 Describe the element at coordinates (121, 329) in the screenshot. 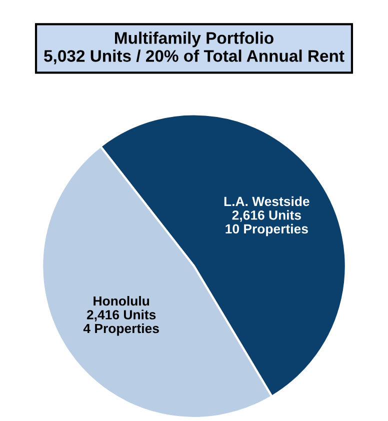

I see `text: 4 Properties` at that location.